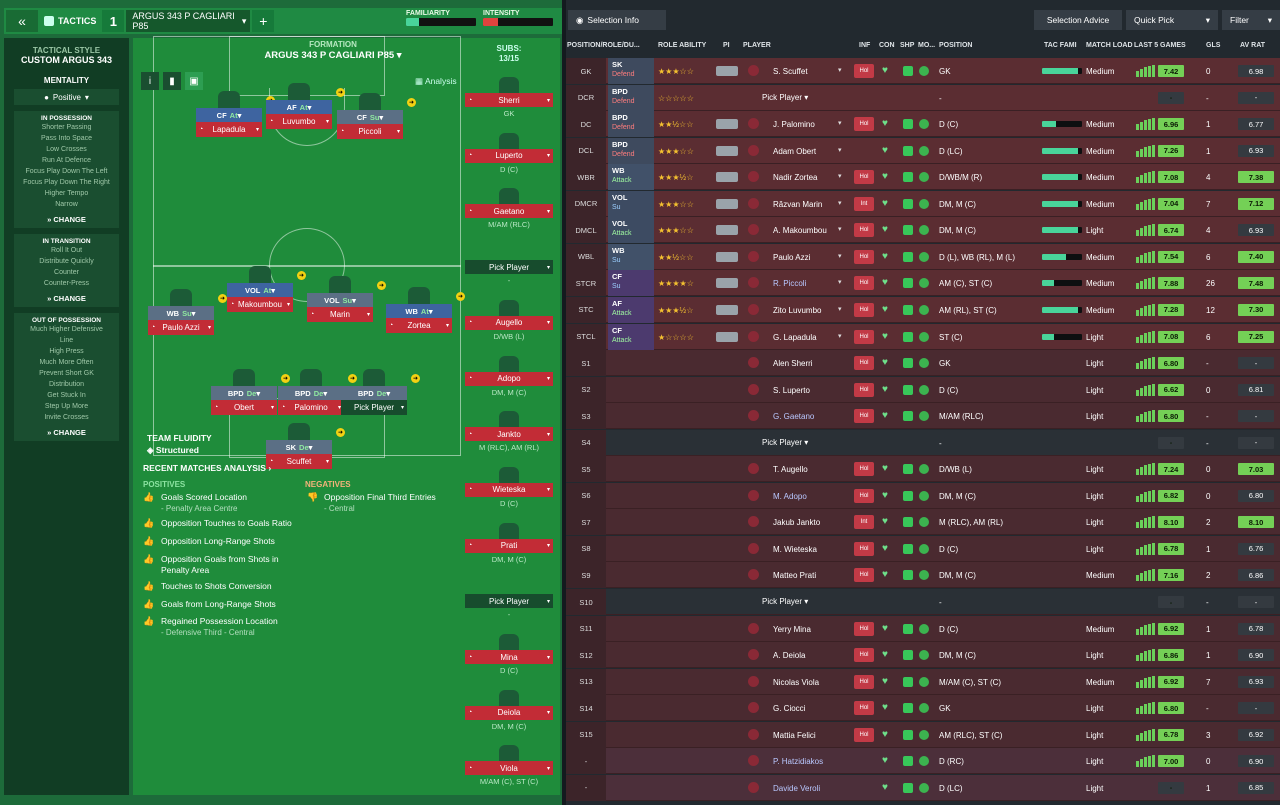 The width and height of the screenshot is (1280, 805). I want to click on player-name: Yerry Mina, so click(792, 629).